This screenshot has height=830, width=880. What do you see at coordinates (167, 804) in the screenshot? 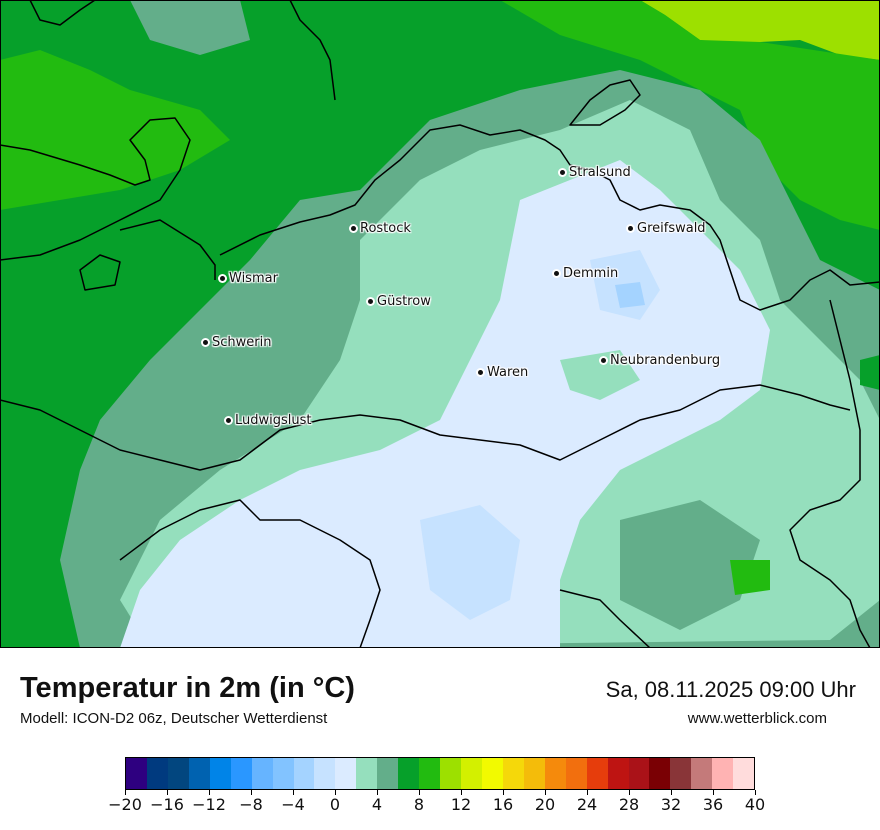
I see `tick-label: −16` at bounding box center [167, 804].